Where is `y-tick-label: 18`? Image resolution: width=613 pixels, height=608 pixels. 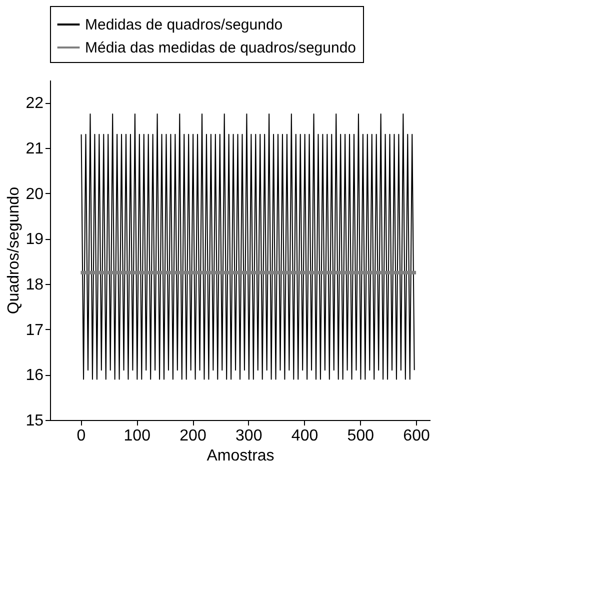 y-tick-label: 18 is located at coordinates (35, 285).